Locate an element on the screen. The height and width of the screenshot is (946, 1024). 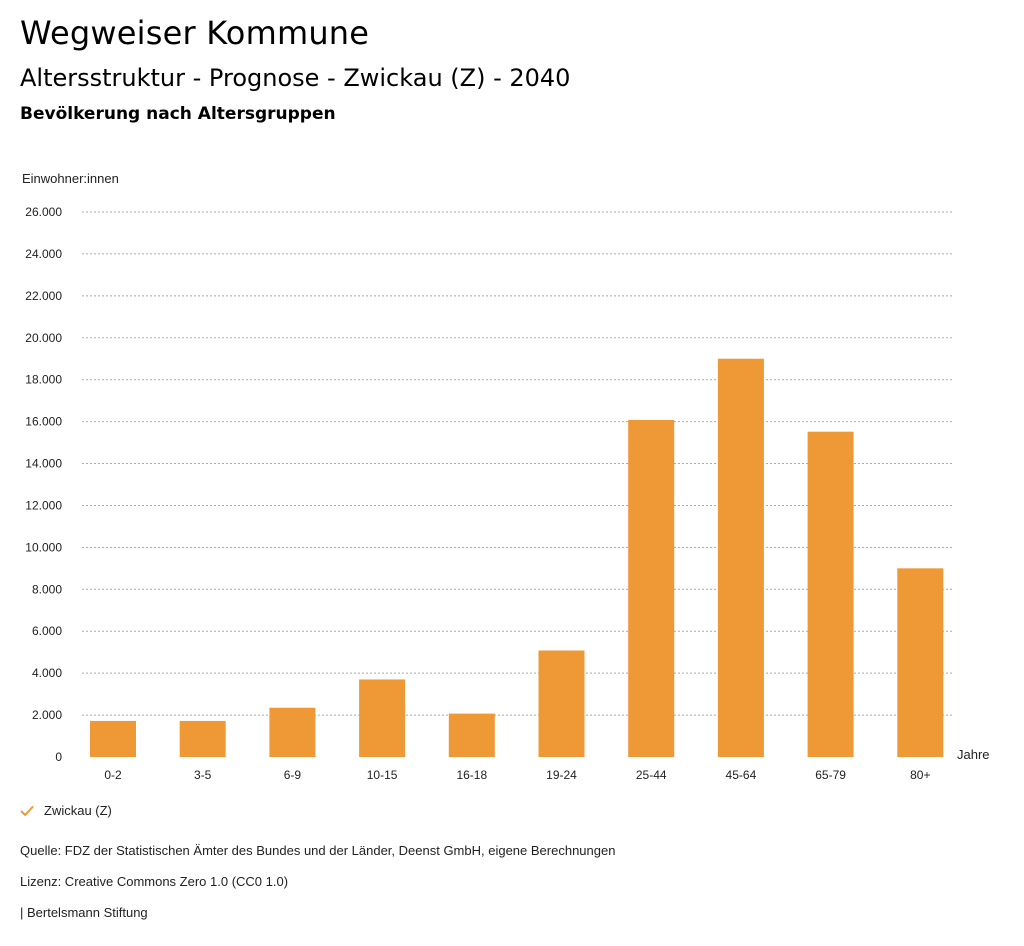
page-title: Wegweiser Kommune is located at coordinates (195, 33).